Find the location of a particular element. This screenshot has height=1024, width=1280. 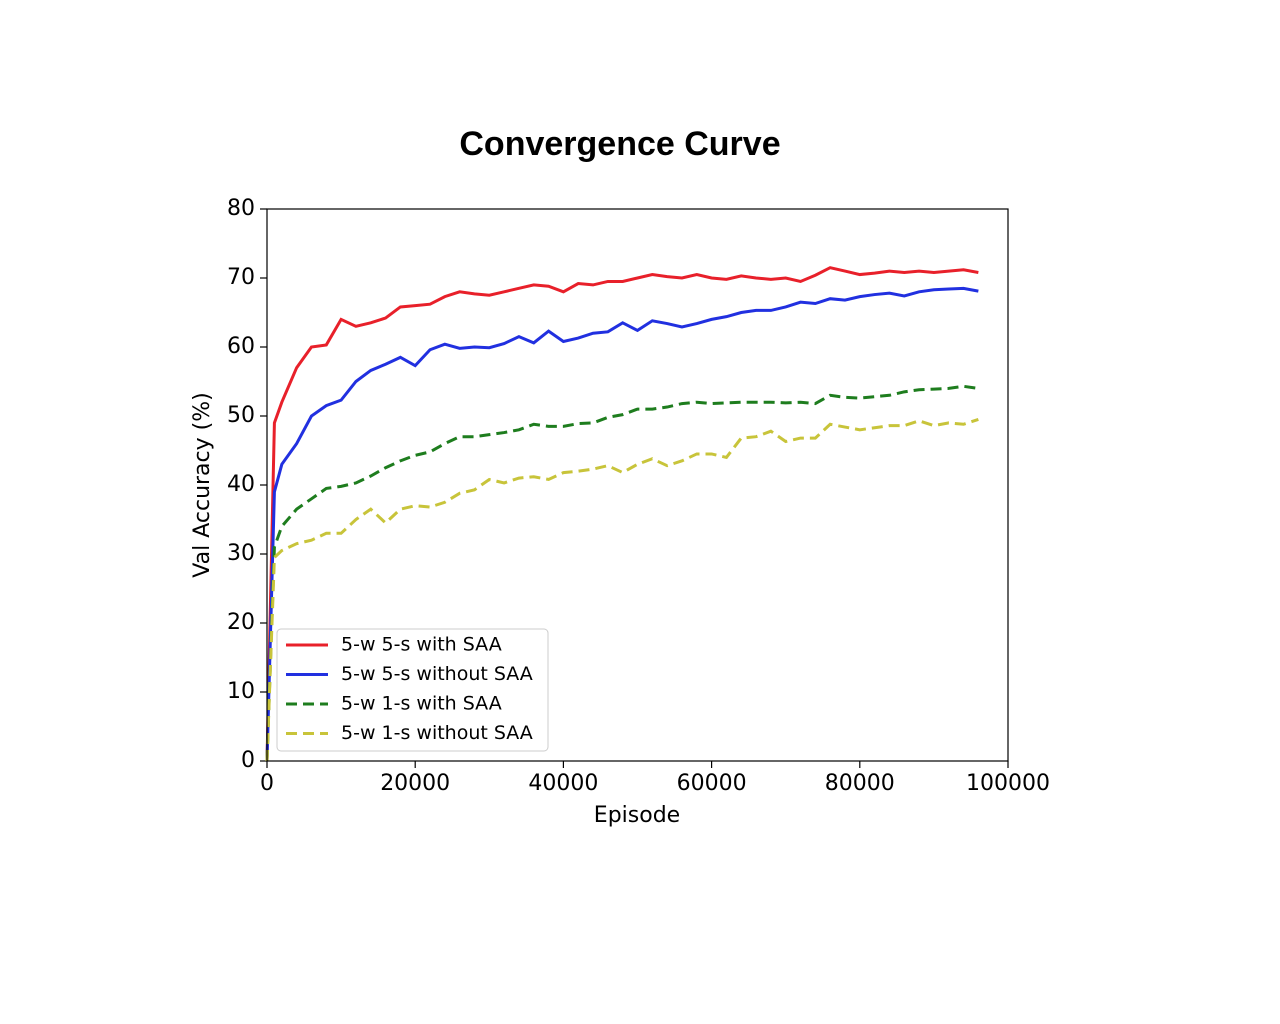

x-tick-label: 40000 is located at coordinates (563, 783).